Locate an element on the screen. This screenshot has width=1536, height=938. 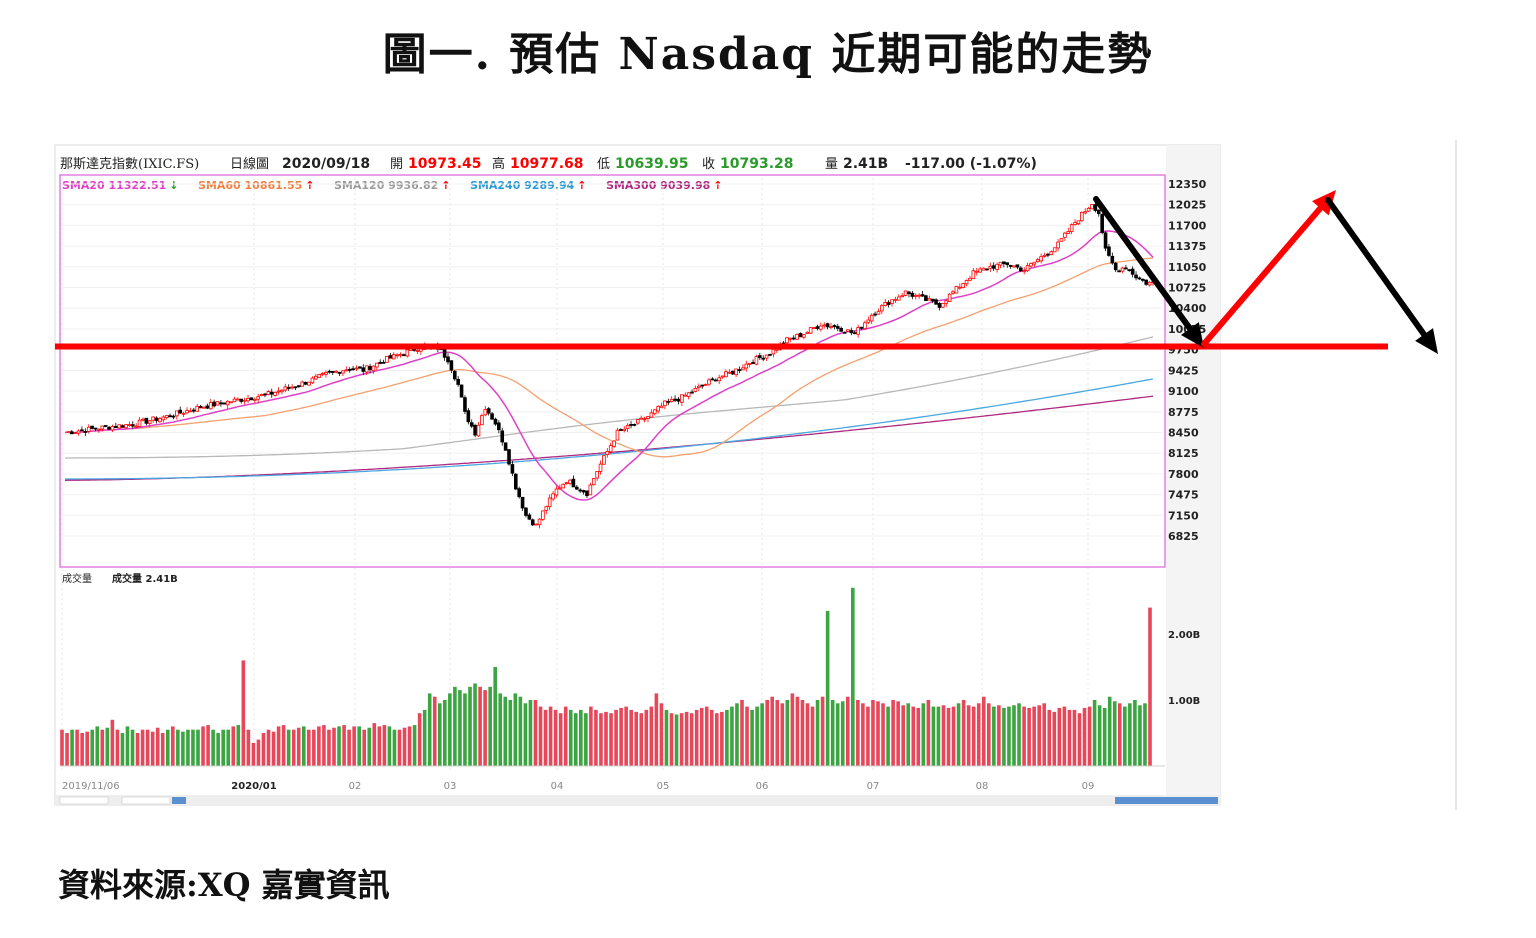
price-tick-label: 12025 is located at coordinates (1187, 205).